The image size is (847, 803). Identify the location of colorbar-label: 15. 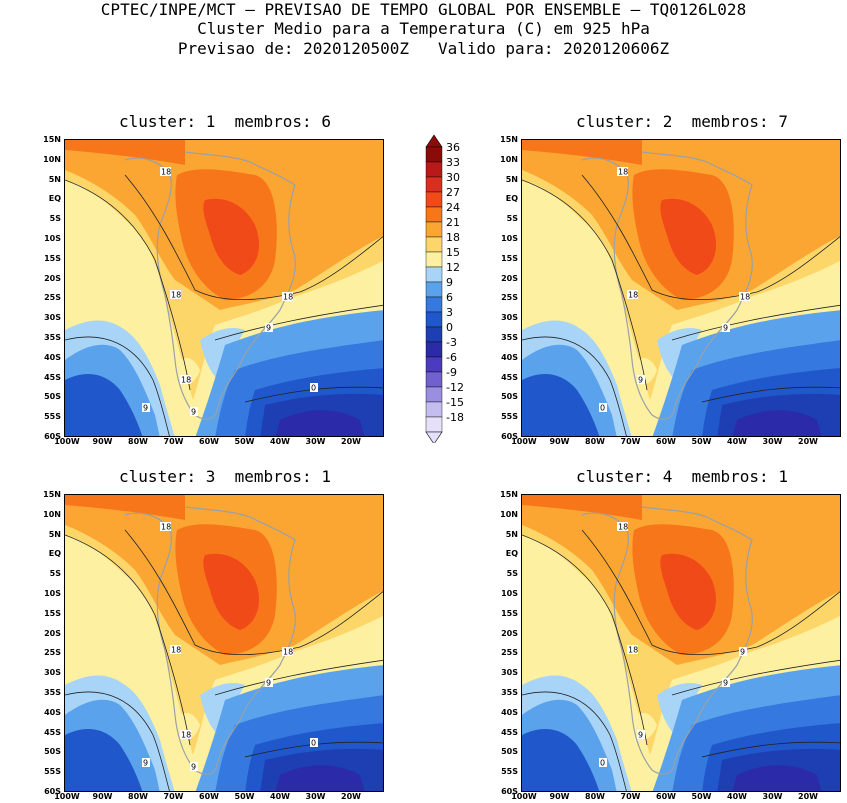
(453, 252).